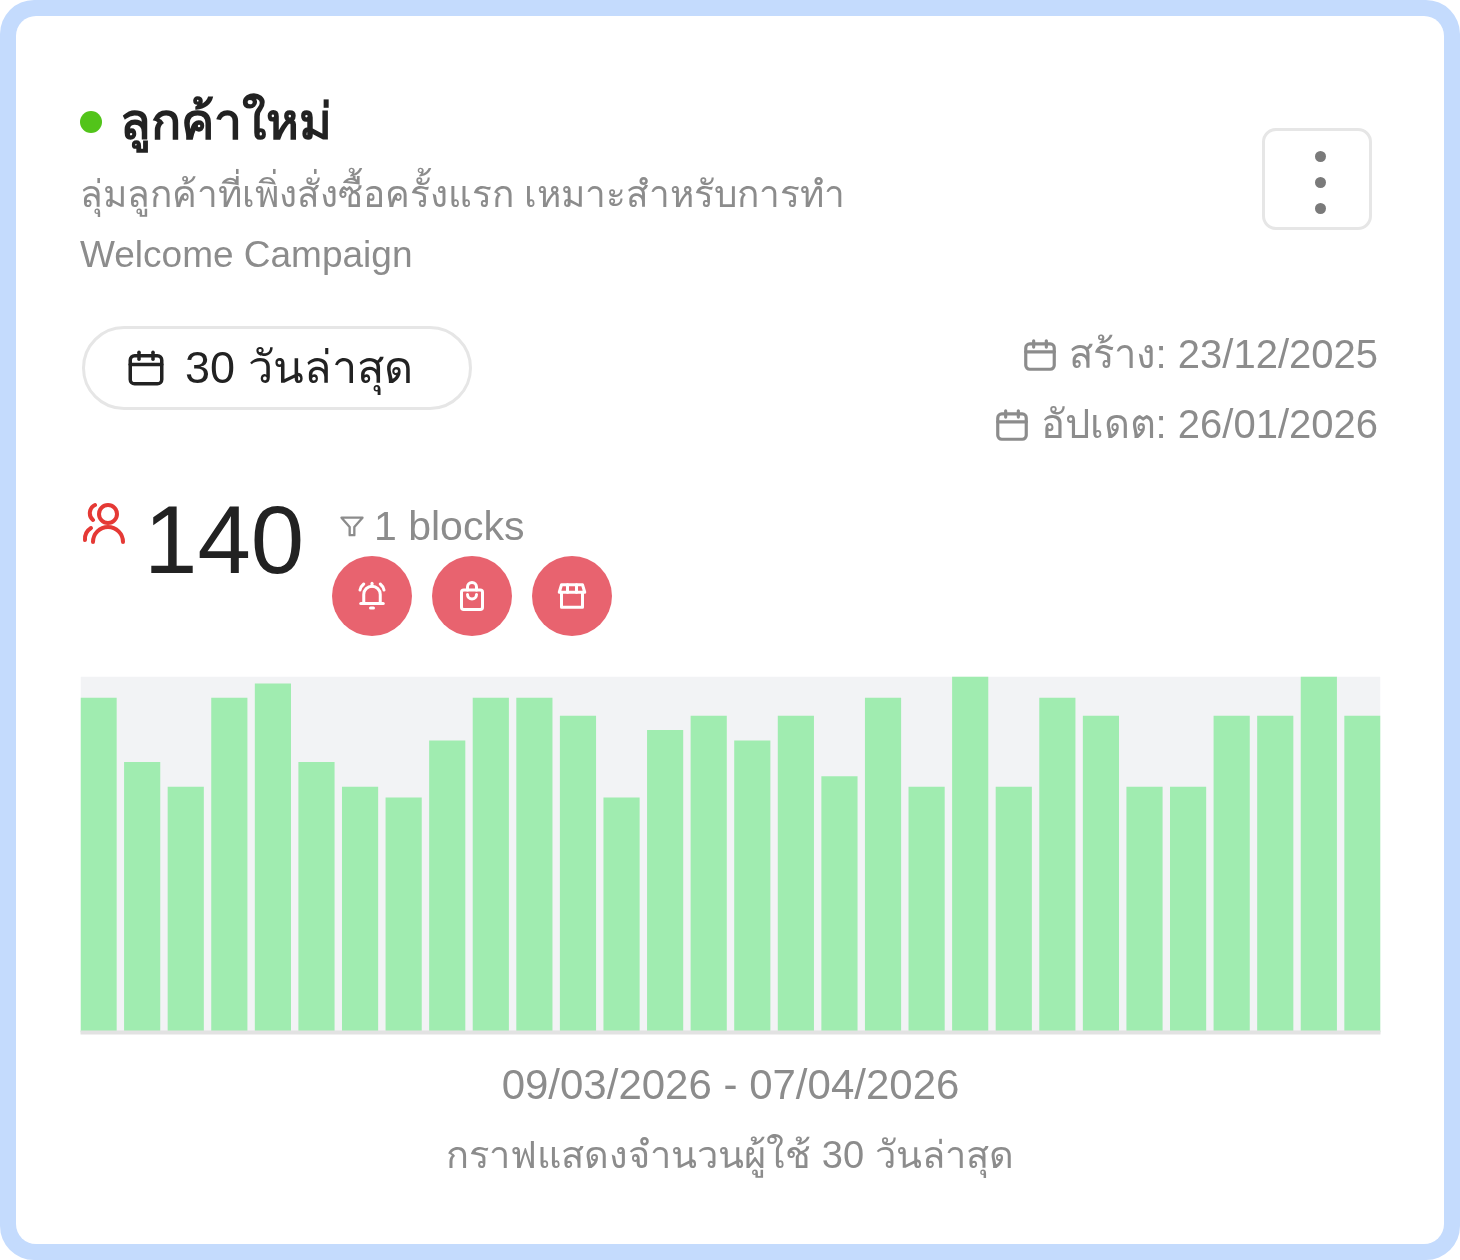 The image size is (1460, 1260). Describe the element at coordinates (730, 1084) in the screenshot. I see `x-axis-title: 09/03/2026 - 07/04/2026` at that location.